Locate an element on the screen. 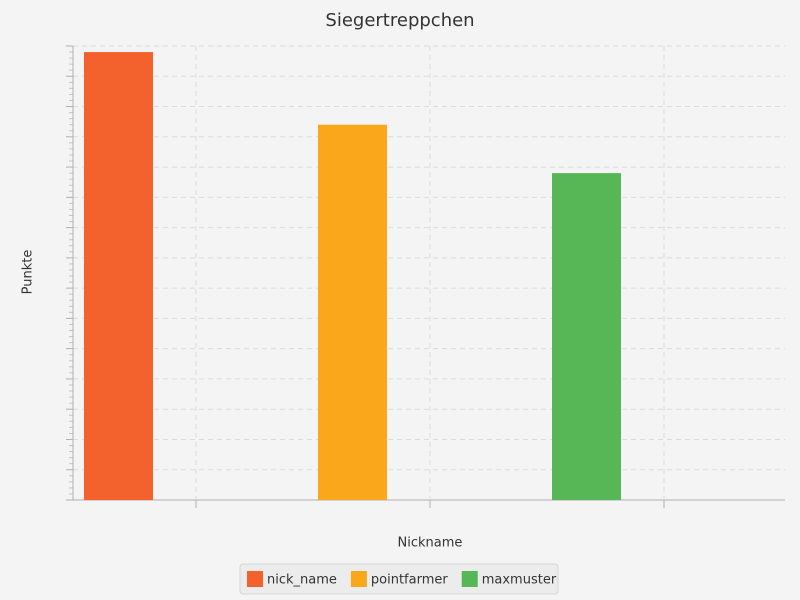 This screenshot has width=800, height=600. legend-label: pointfarmer is located at coordinates (409, 580).